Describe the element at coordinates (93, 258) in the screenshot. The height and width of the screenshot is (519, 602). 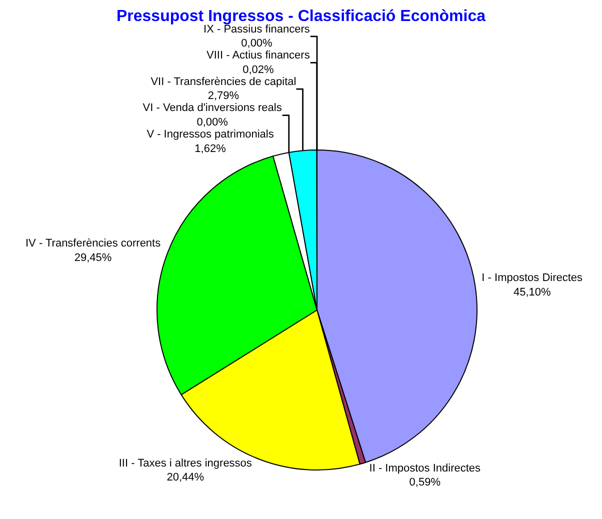
I see `data-label: 29,45%` at that location.